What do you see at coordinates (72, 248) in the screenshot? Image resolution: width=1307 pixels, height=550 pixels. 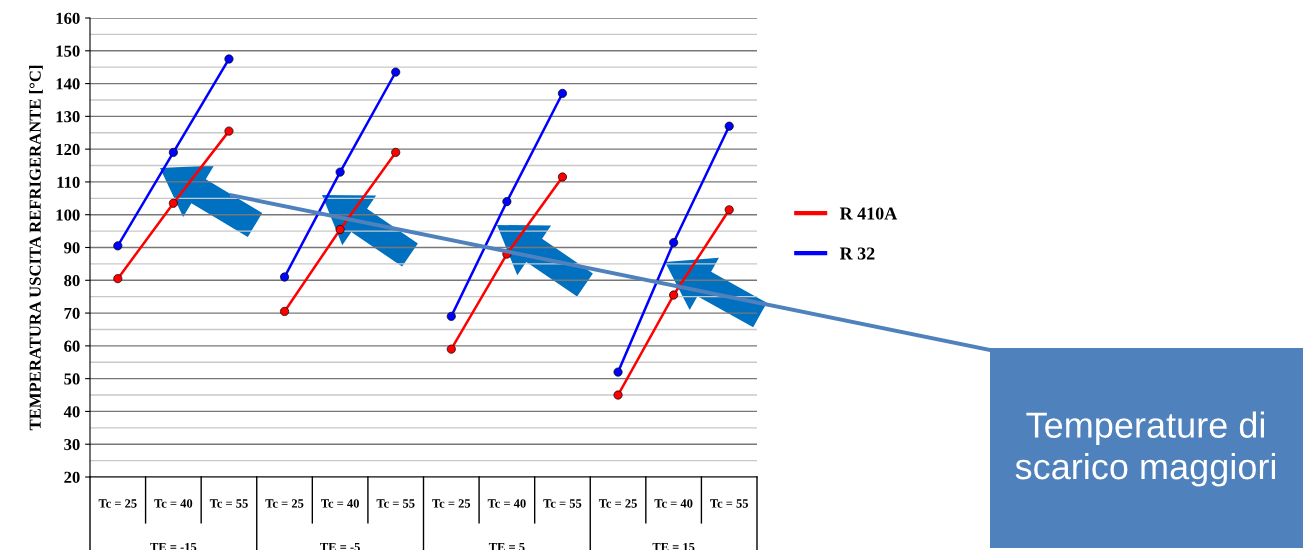 I see `y-tick-label: 90` at bounding box center [72, 248].